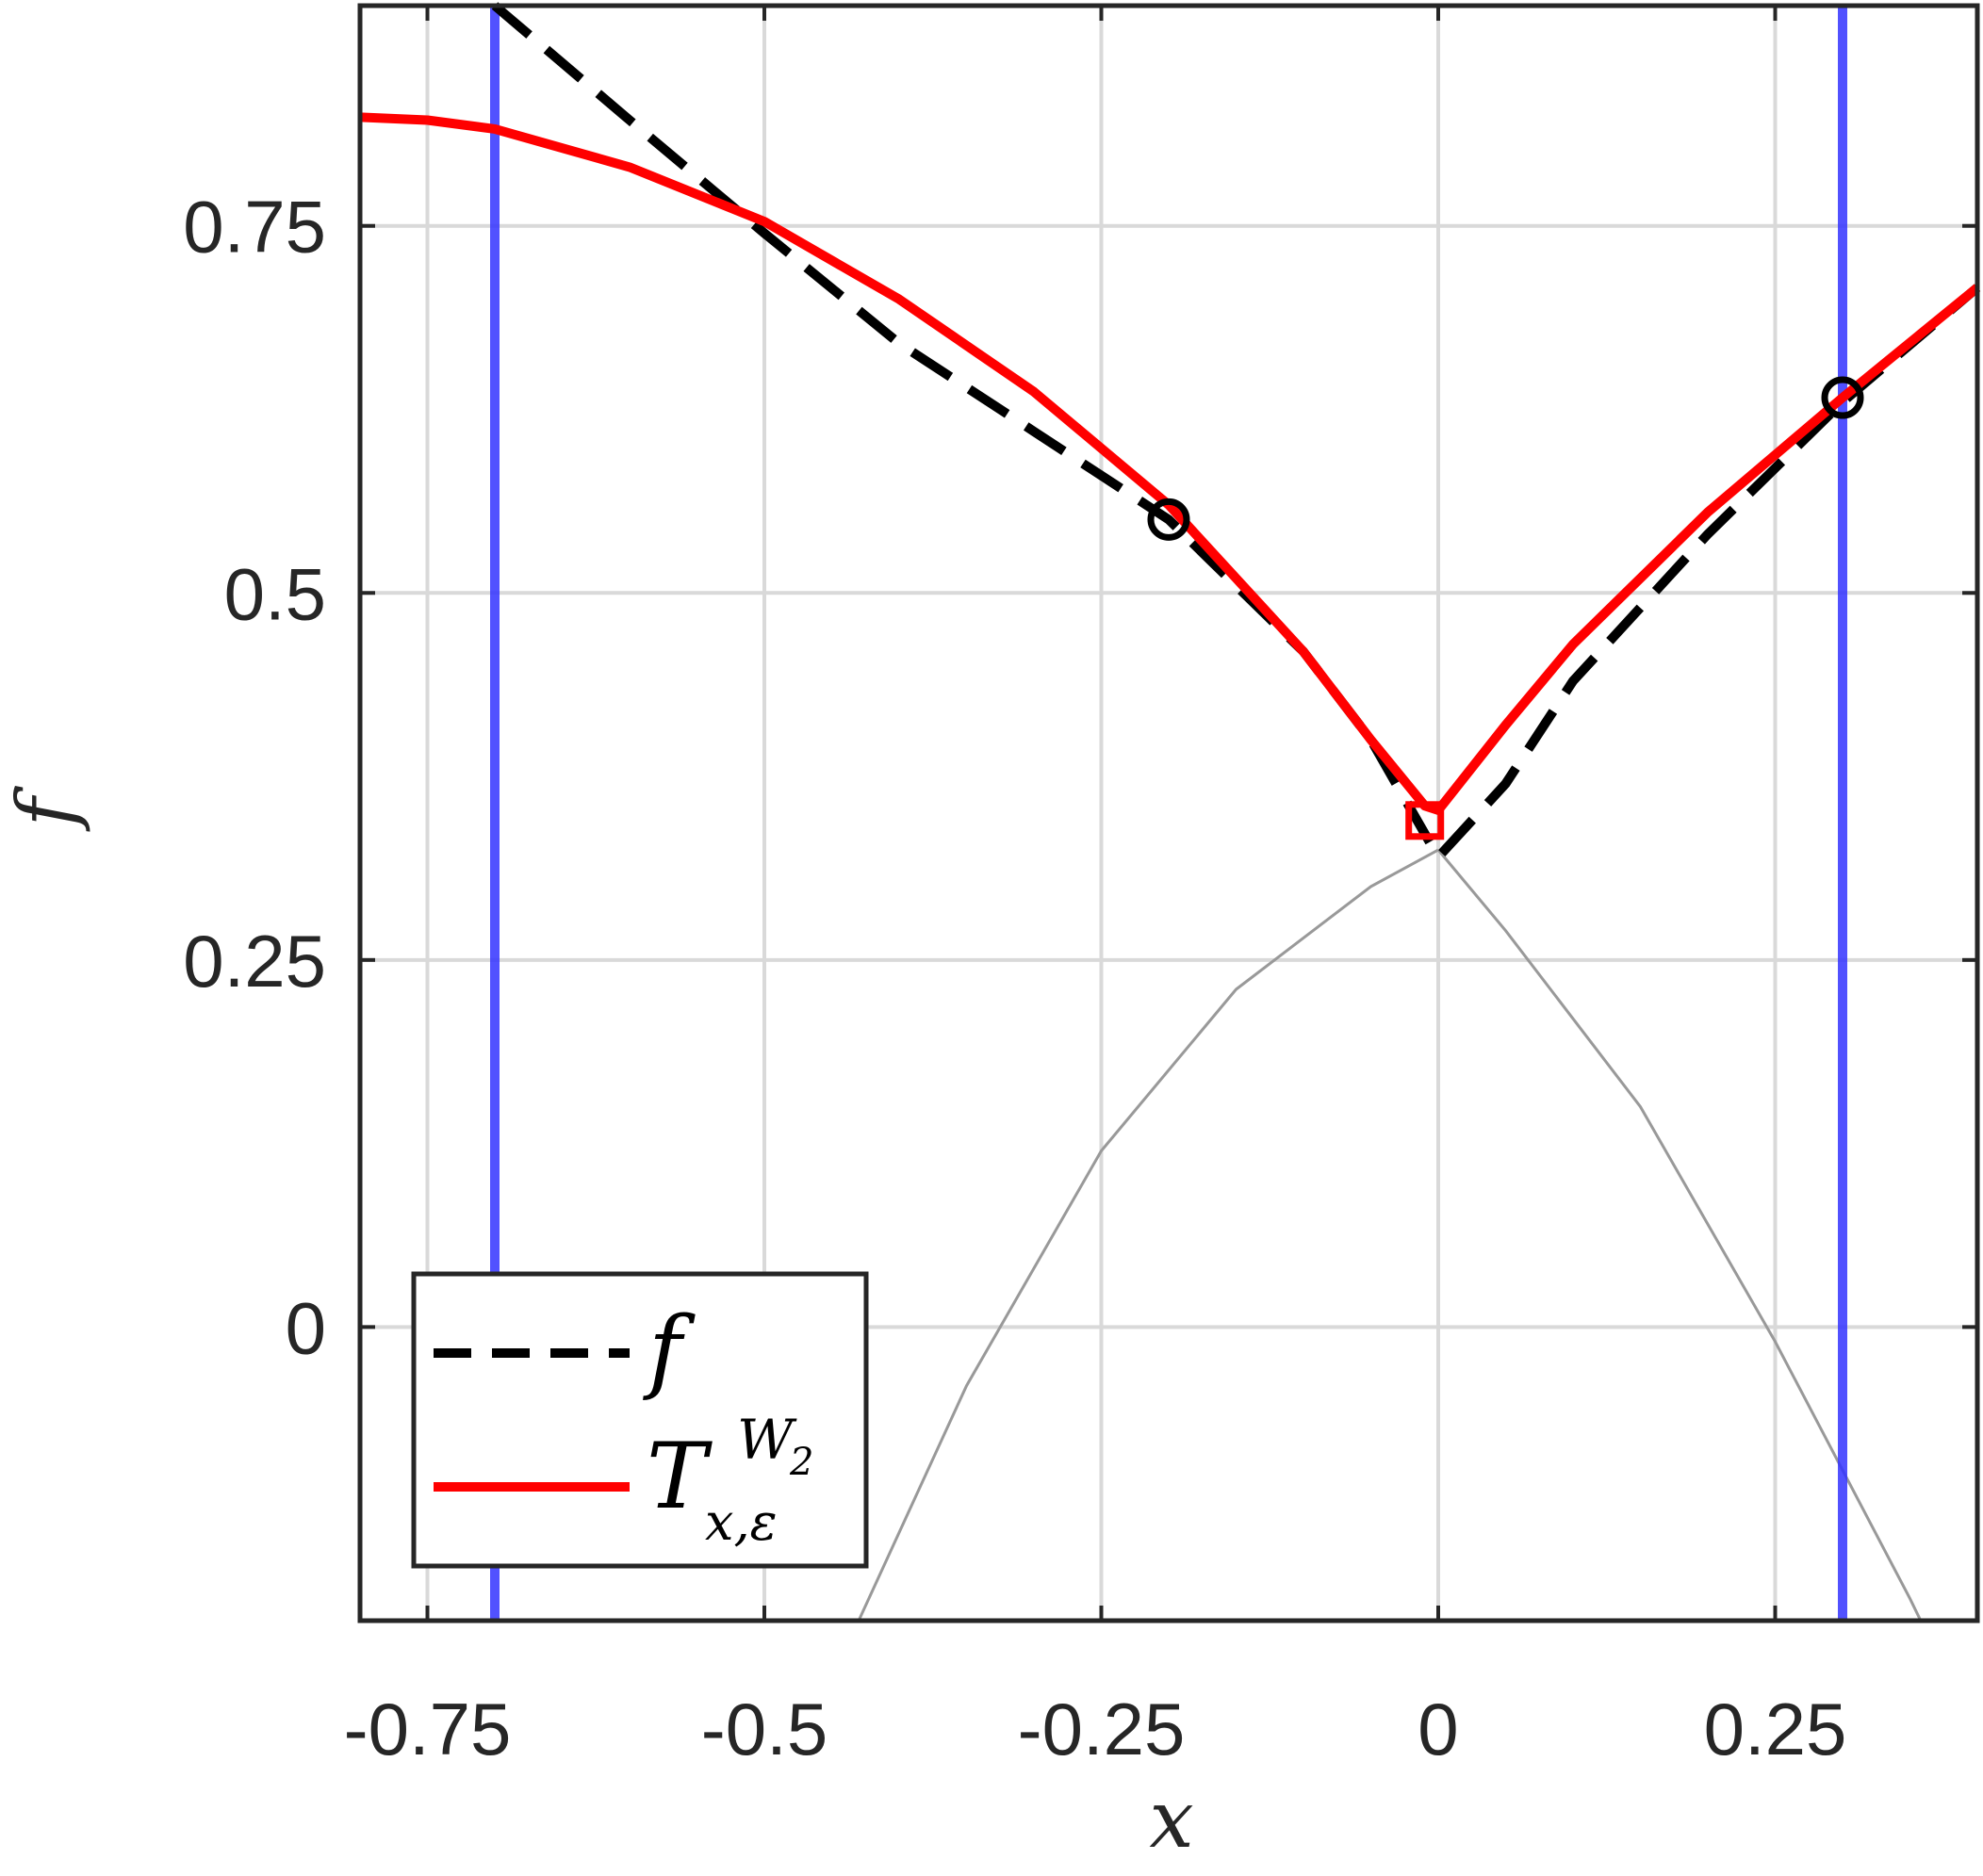 The image size is (1983, 1876). Describe the element at coordinates (1505, 608) in the screenshot. I see `markers` at that location.